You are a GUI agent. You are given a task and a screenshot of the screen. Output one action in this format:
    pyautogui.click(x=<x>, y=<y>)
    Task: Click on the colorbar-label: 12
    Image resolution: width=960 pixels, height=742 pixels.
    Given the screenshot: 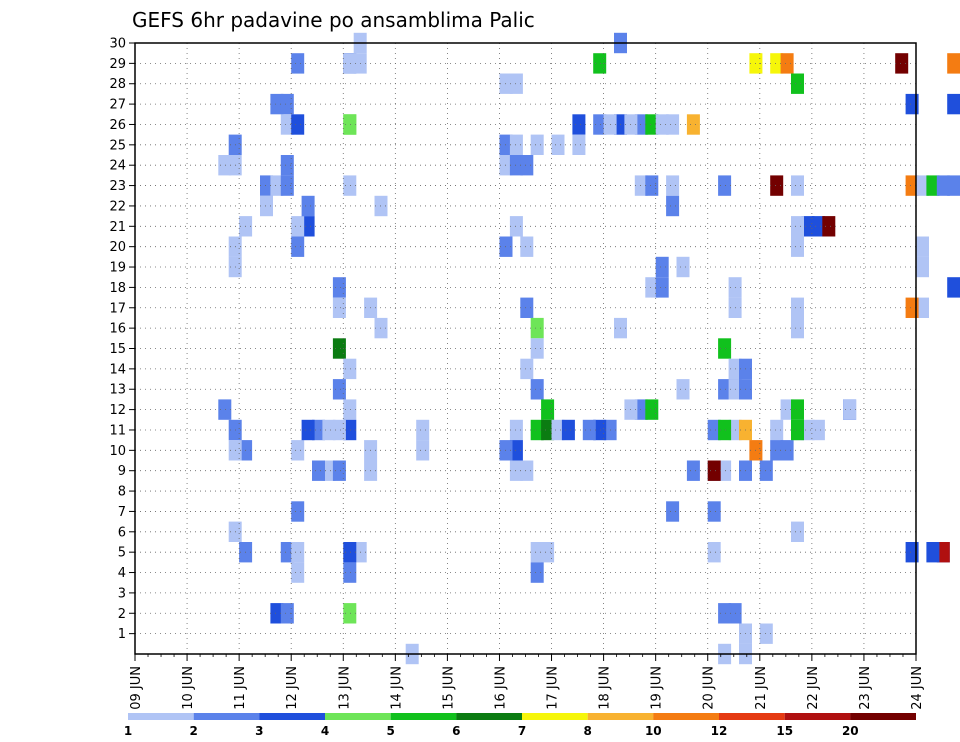 What is the action you would take?
    pyautogui.click(x=719, y=731)
    